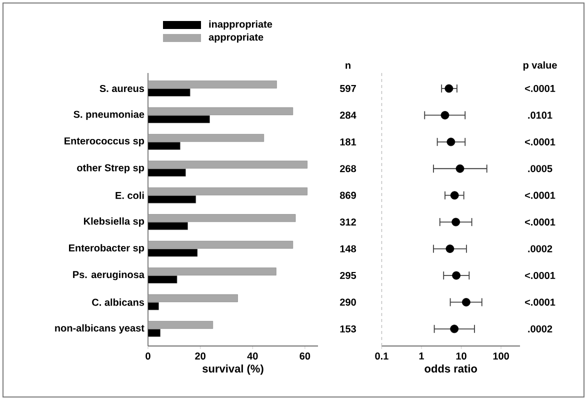 Image resolution: width=587 pixels, height=400 pixels. Describe the element at coordinates (233, 369) in the screenshot. I see `x-axis-title: survival (%)` at that location.